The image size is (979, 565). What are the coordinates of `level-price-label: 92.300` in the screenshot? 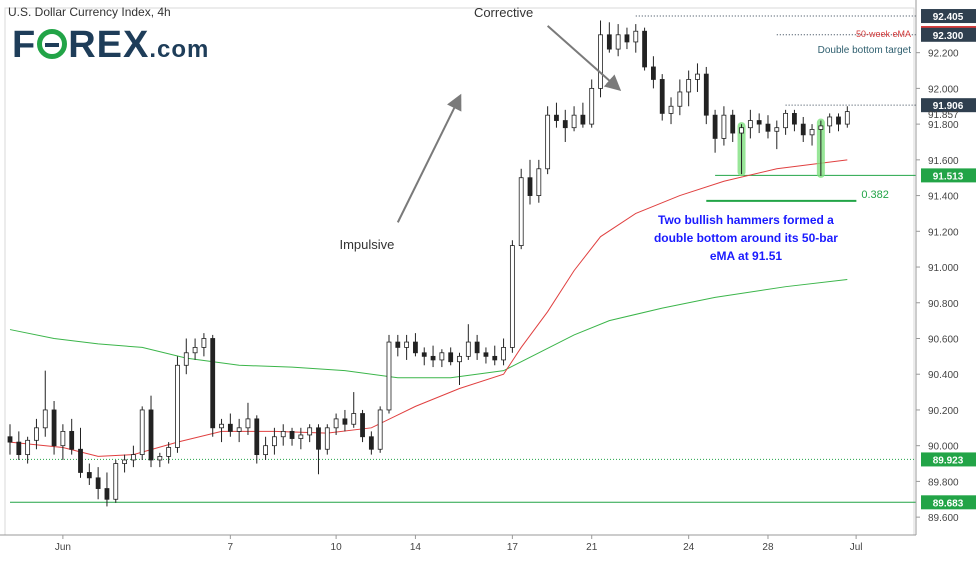 It's located at (948, 36).